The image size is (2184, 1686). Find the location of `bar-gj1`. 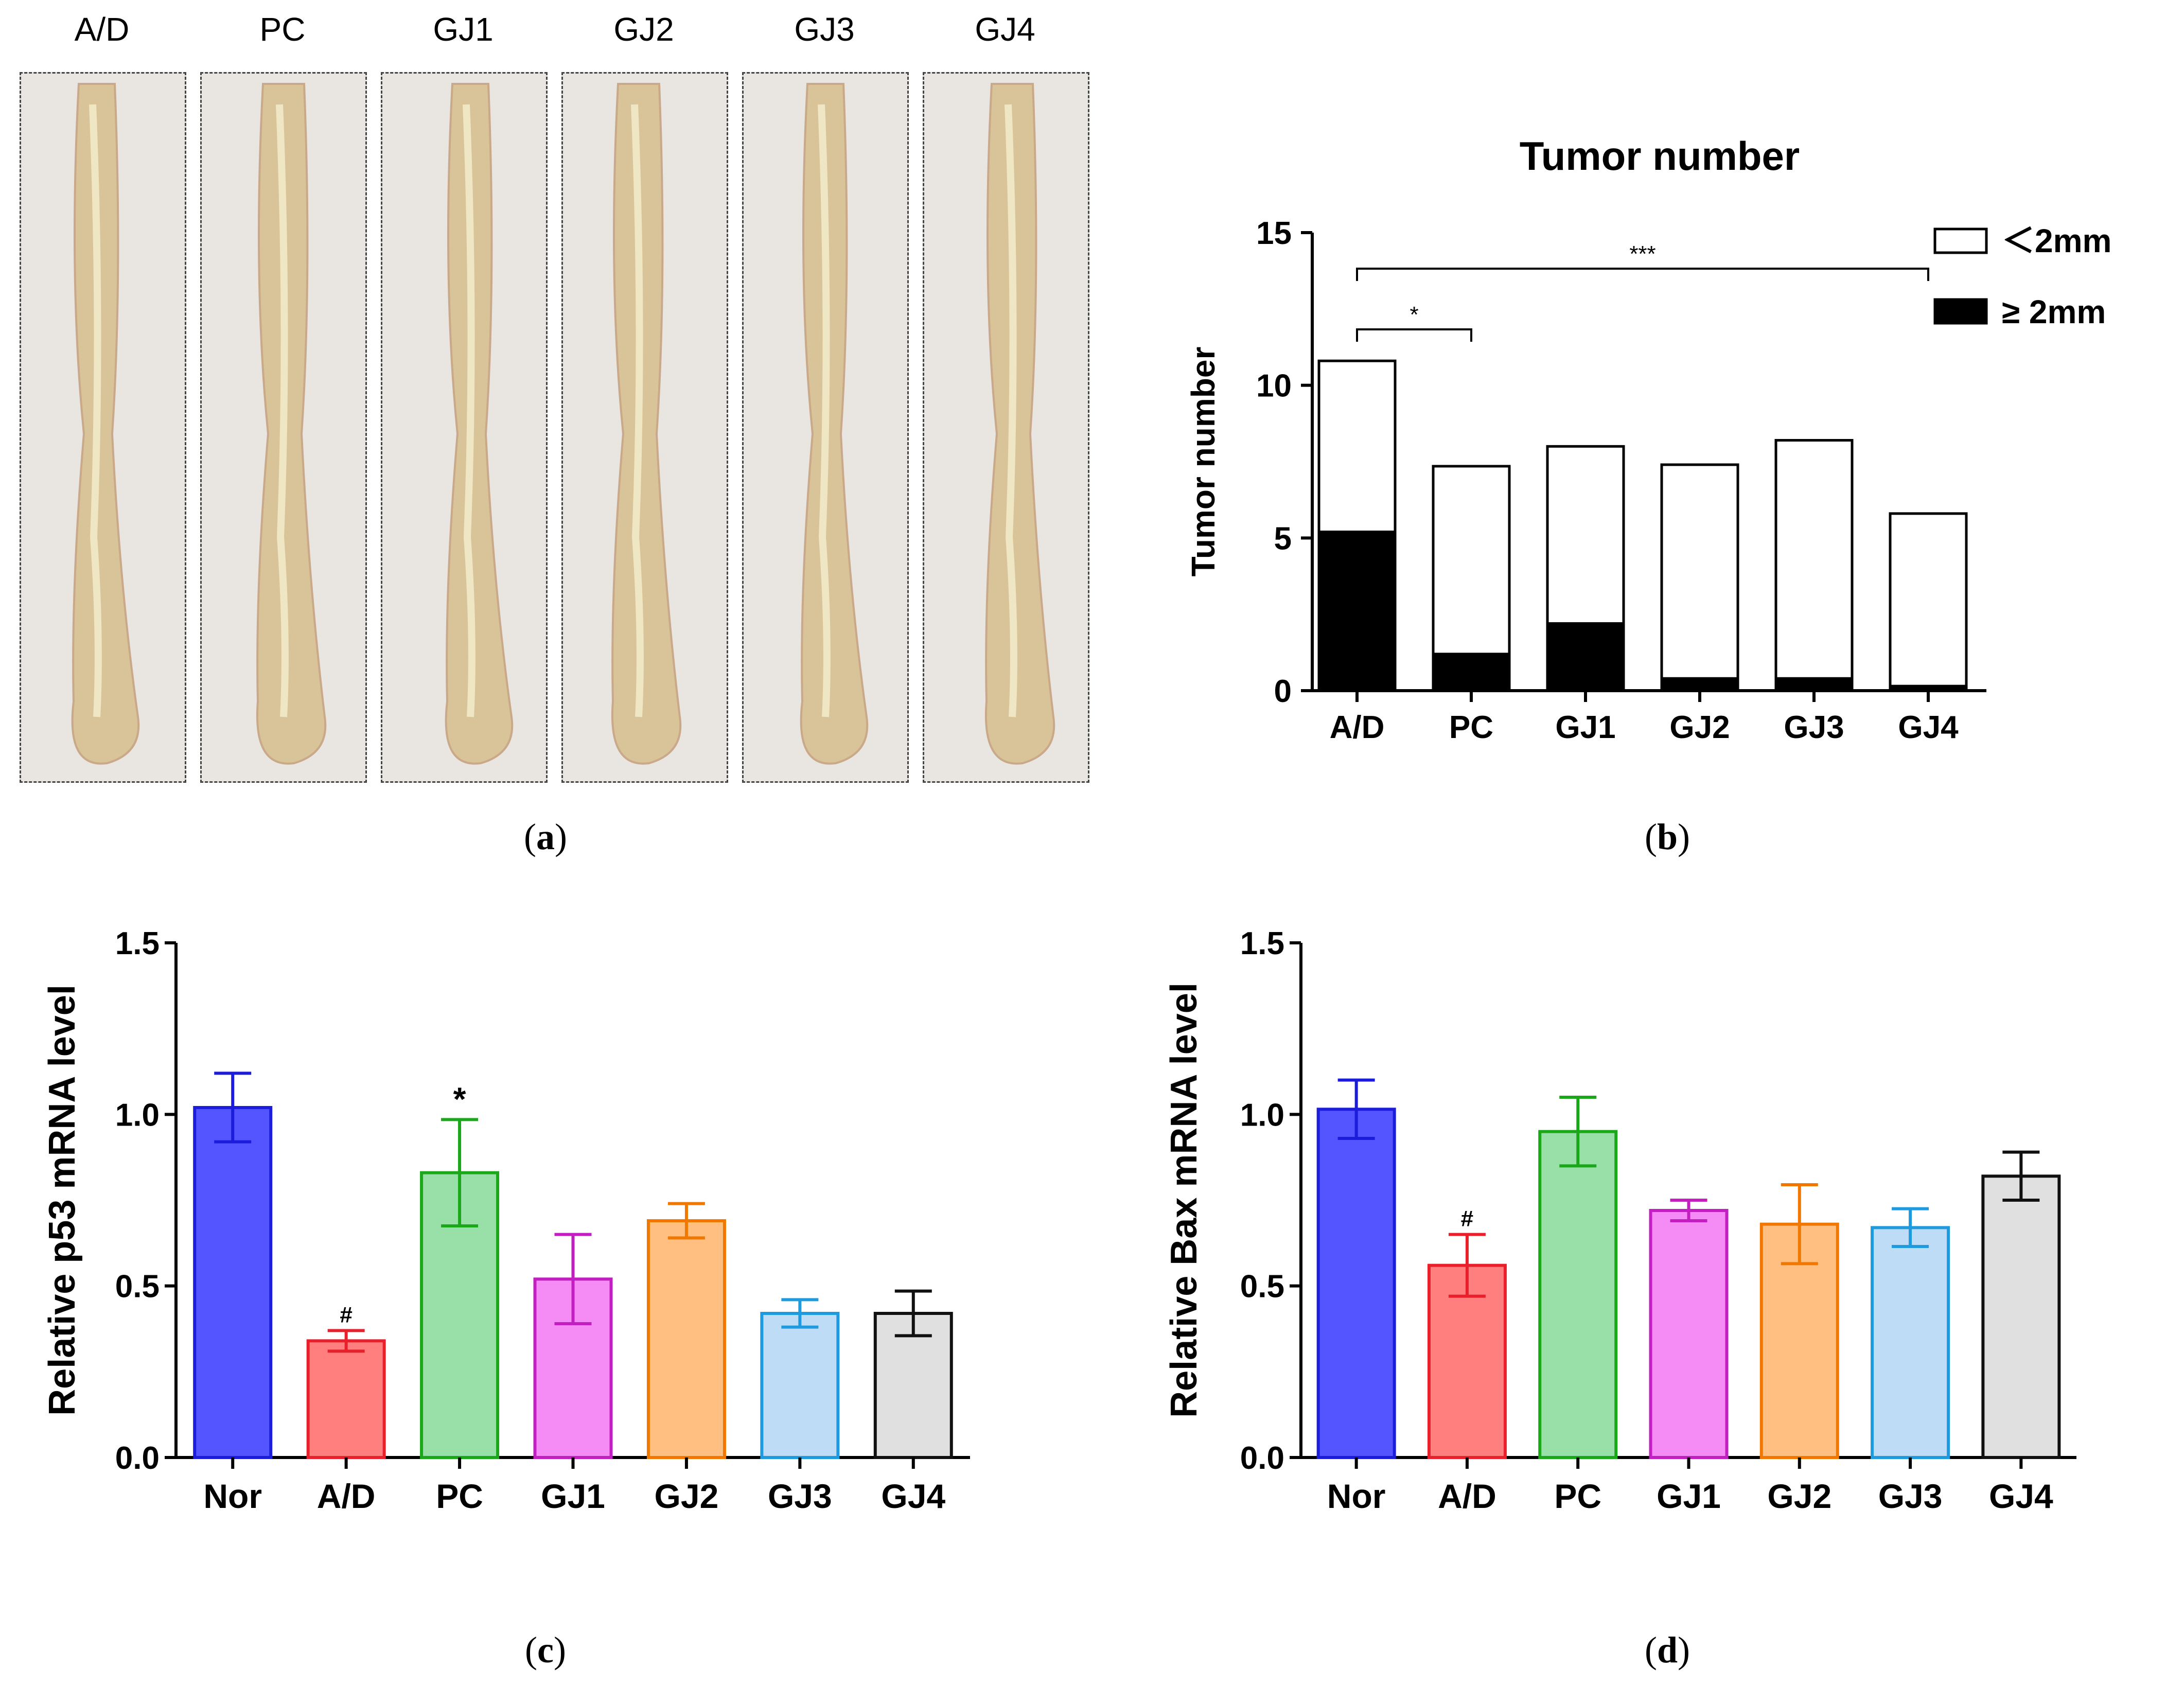

bar-gj1 is located at coordinates (1689, 1334).